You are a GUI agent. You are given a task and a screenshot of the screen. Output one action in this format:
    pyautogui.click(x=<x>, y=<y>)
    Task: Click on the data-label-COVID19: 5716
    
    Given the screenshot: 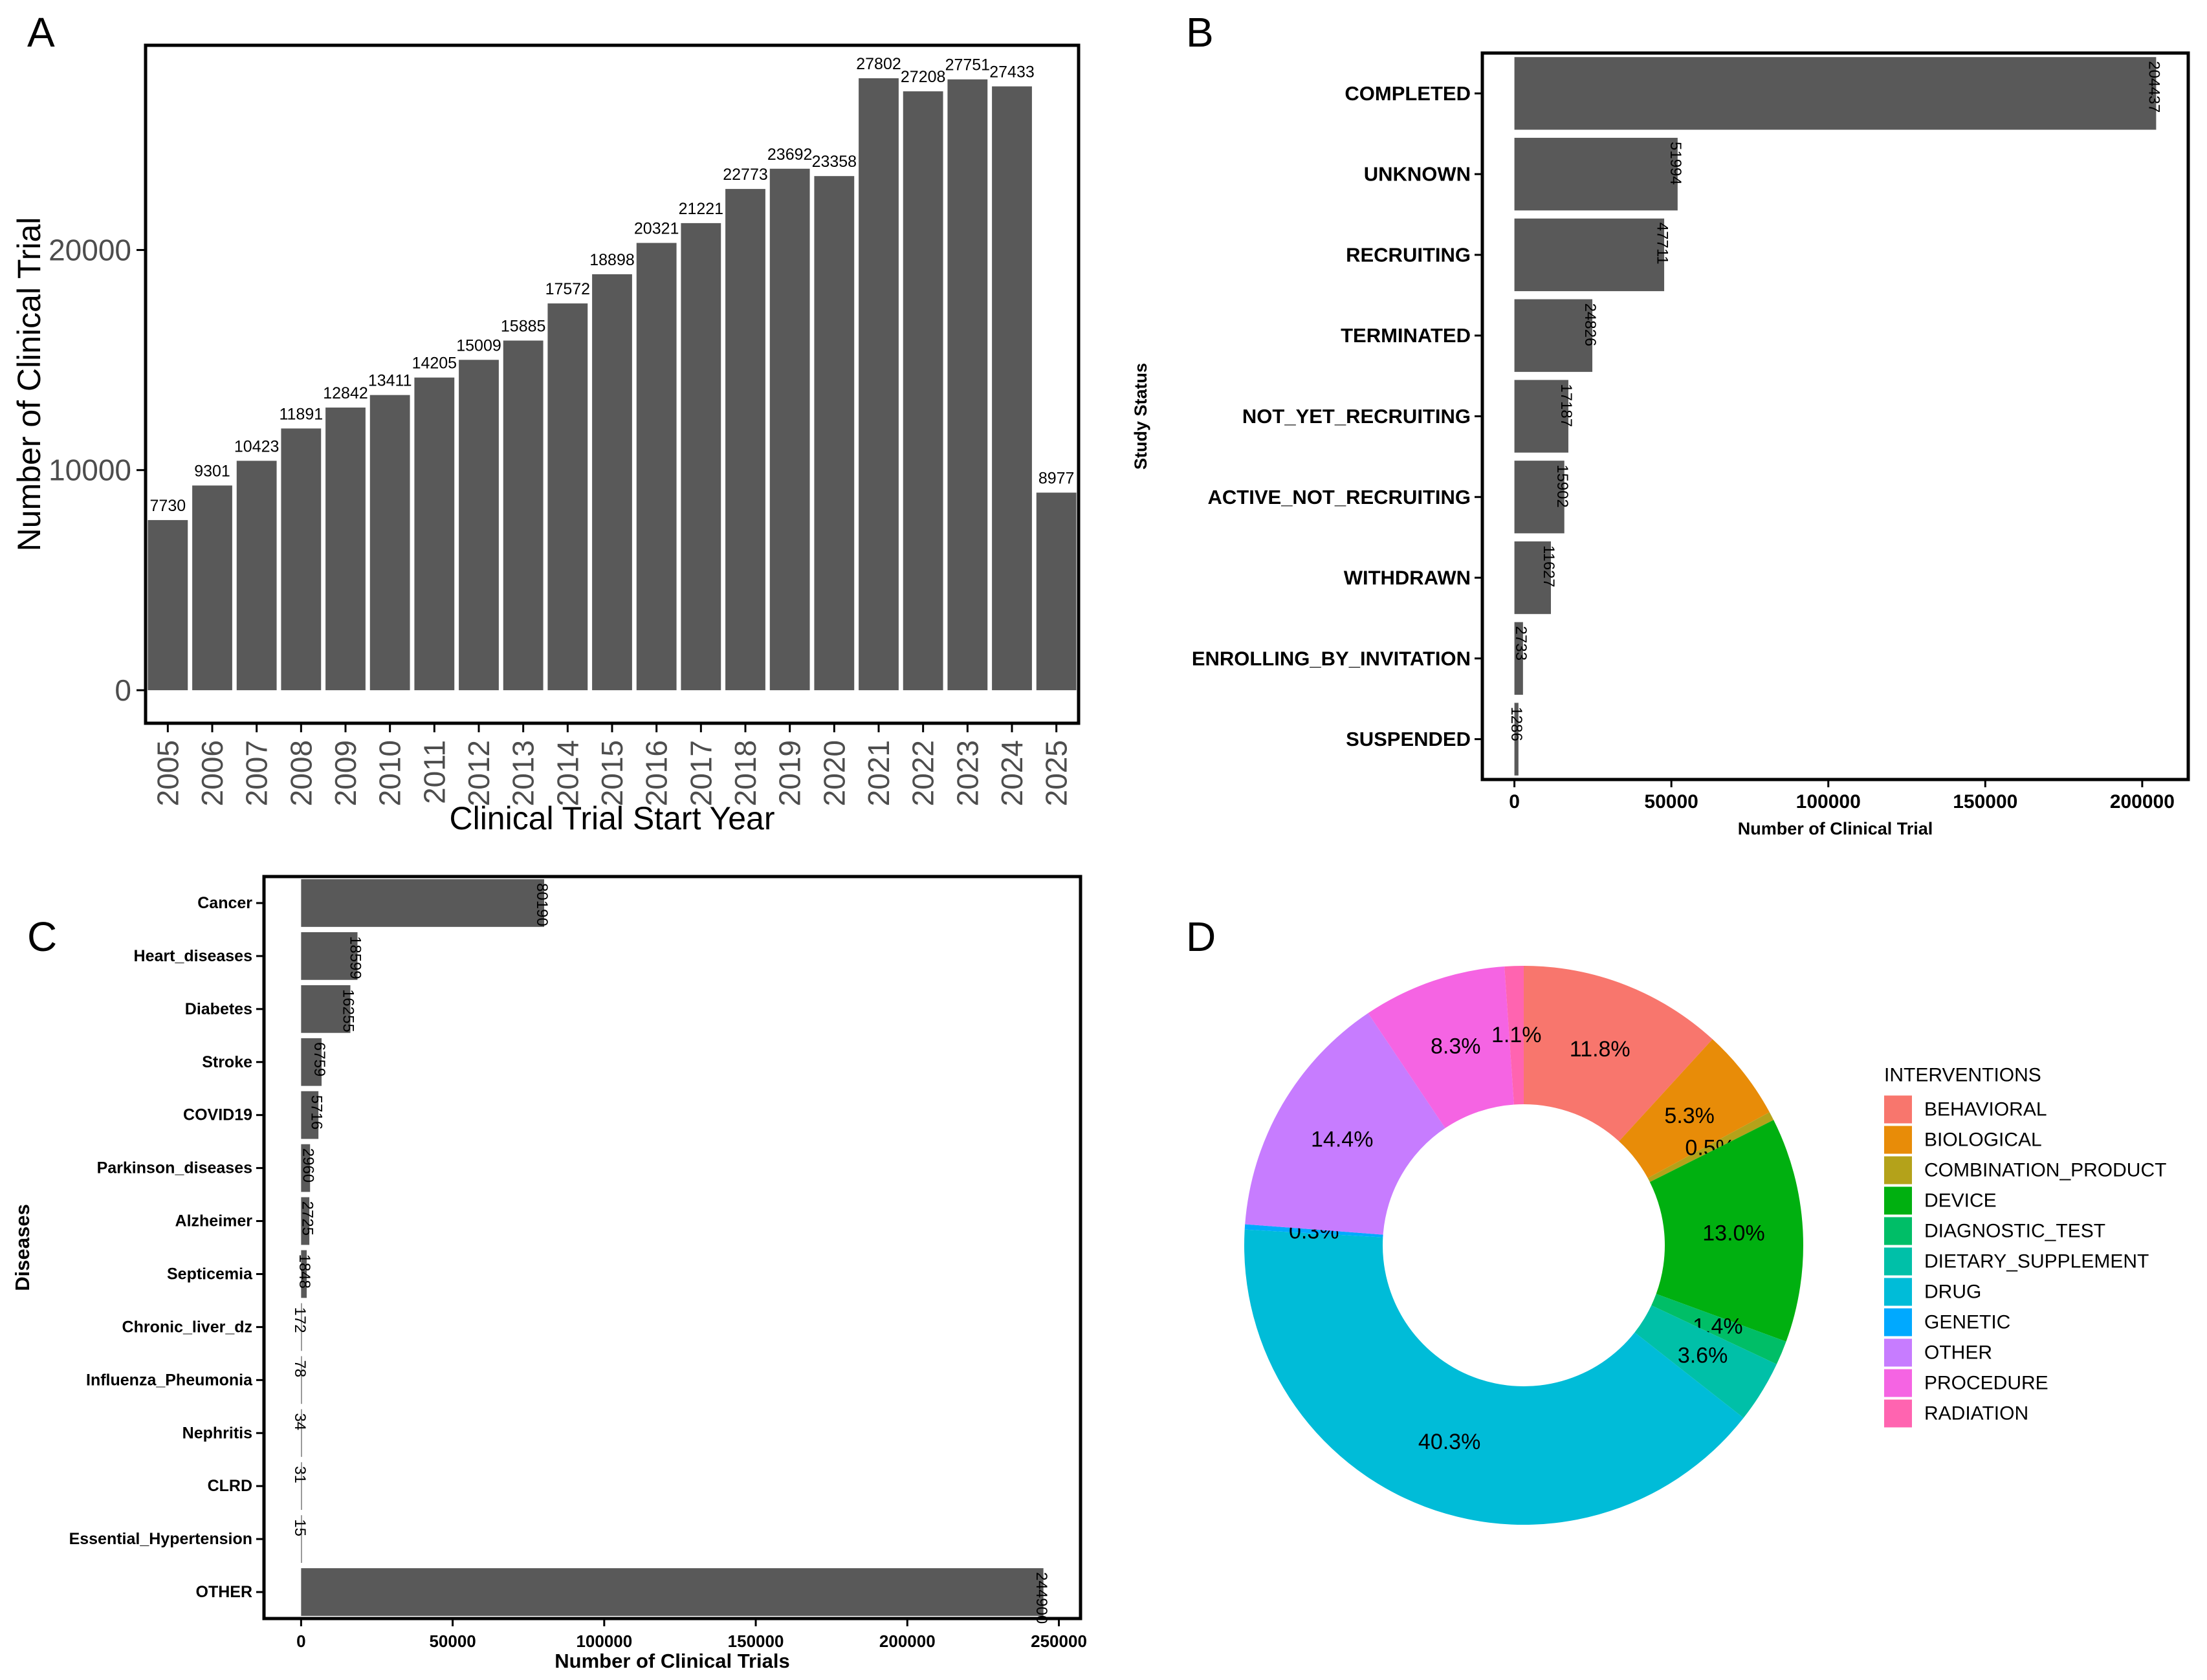 What is the action you would take?
    pyautogui.click(x=316, y=1112)
    